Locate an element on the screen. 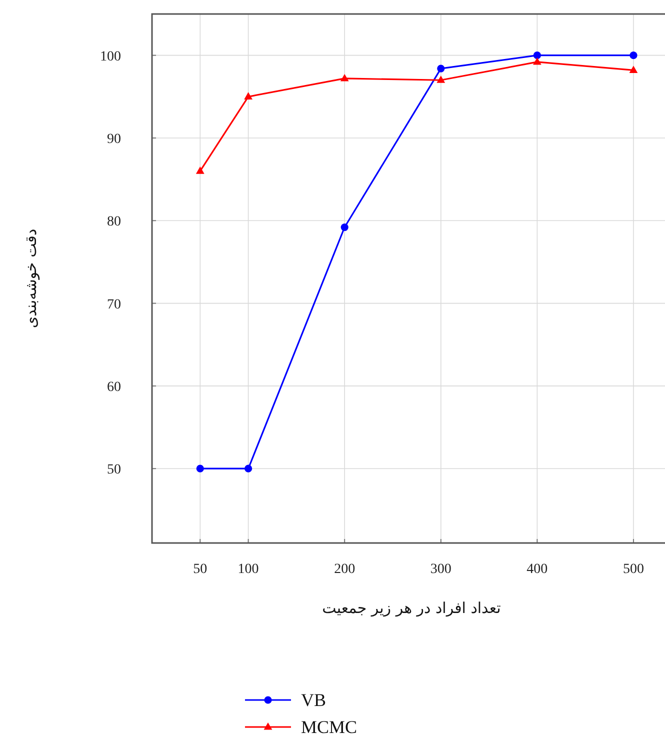  legend-label: MCMC is located at coordinates (329, 727).